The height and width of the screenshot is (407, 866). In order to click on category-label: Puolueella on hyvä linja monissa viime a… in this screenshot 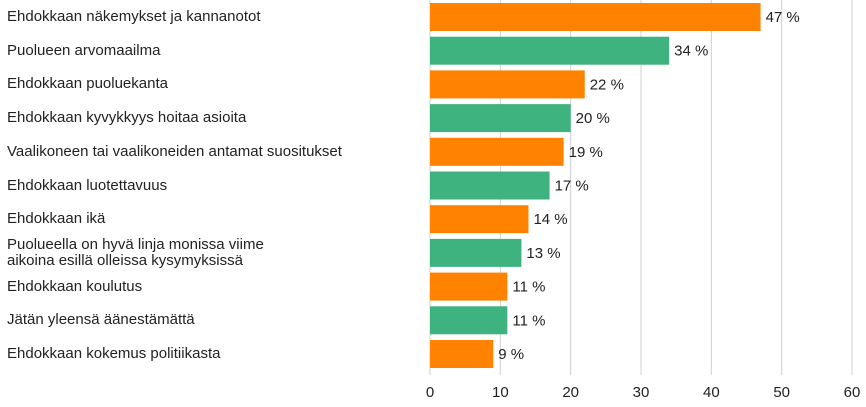, I will do `click(135, 252)`.